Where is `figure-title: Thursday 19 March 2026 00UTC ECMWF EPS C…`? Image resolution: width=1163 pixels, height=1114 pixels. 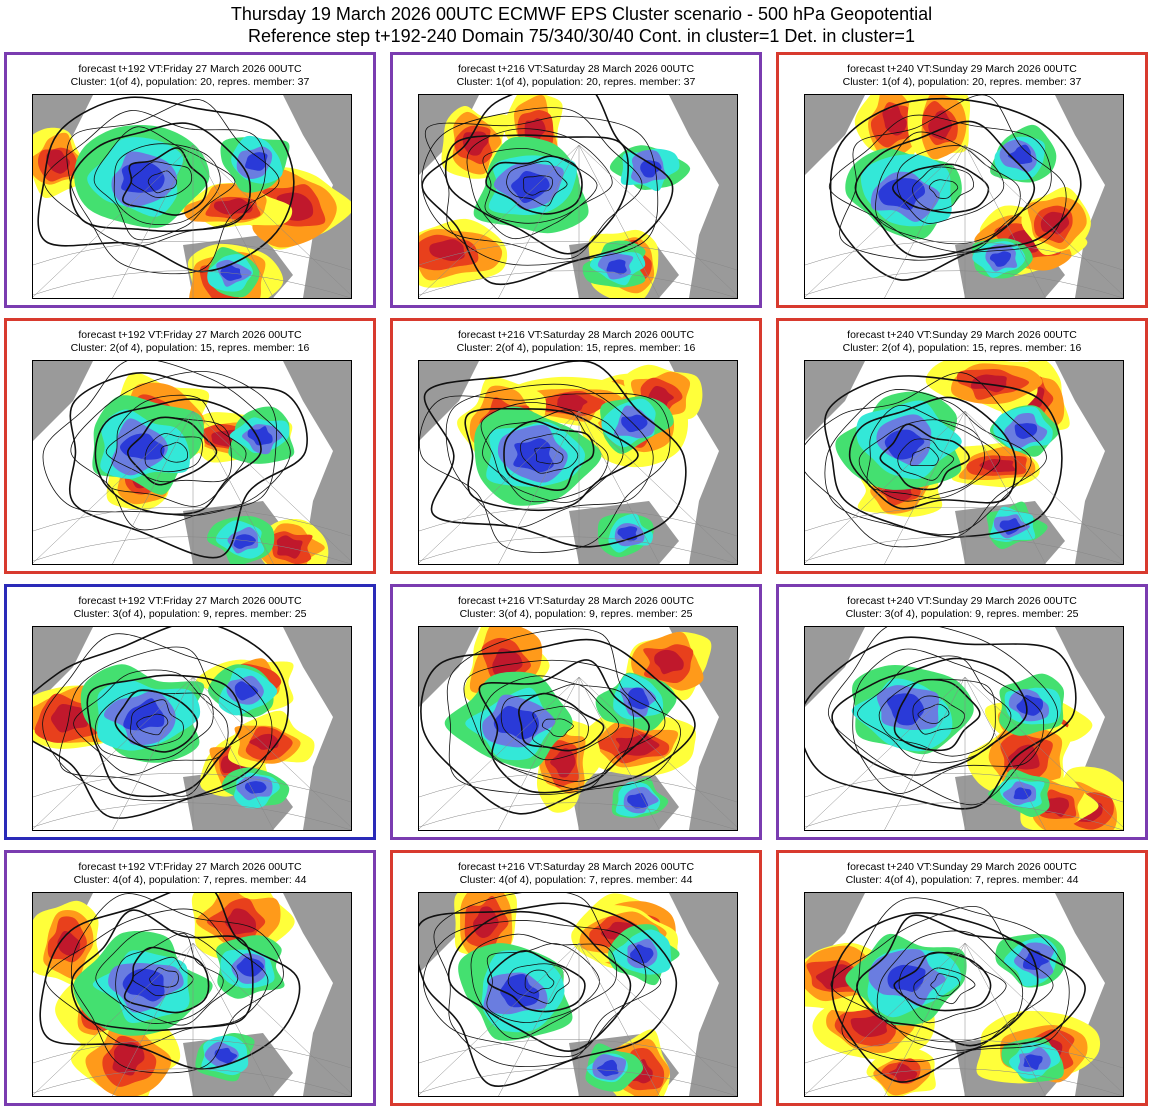
figure-title: Thursday 19 March 2026 00UTC ECMWF EPS C… is located at coordinates (581, 14).